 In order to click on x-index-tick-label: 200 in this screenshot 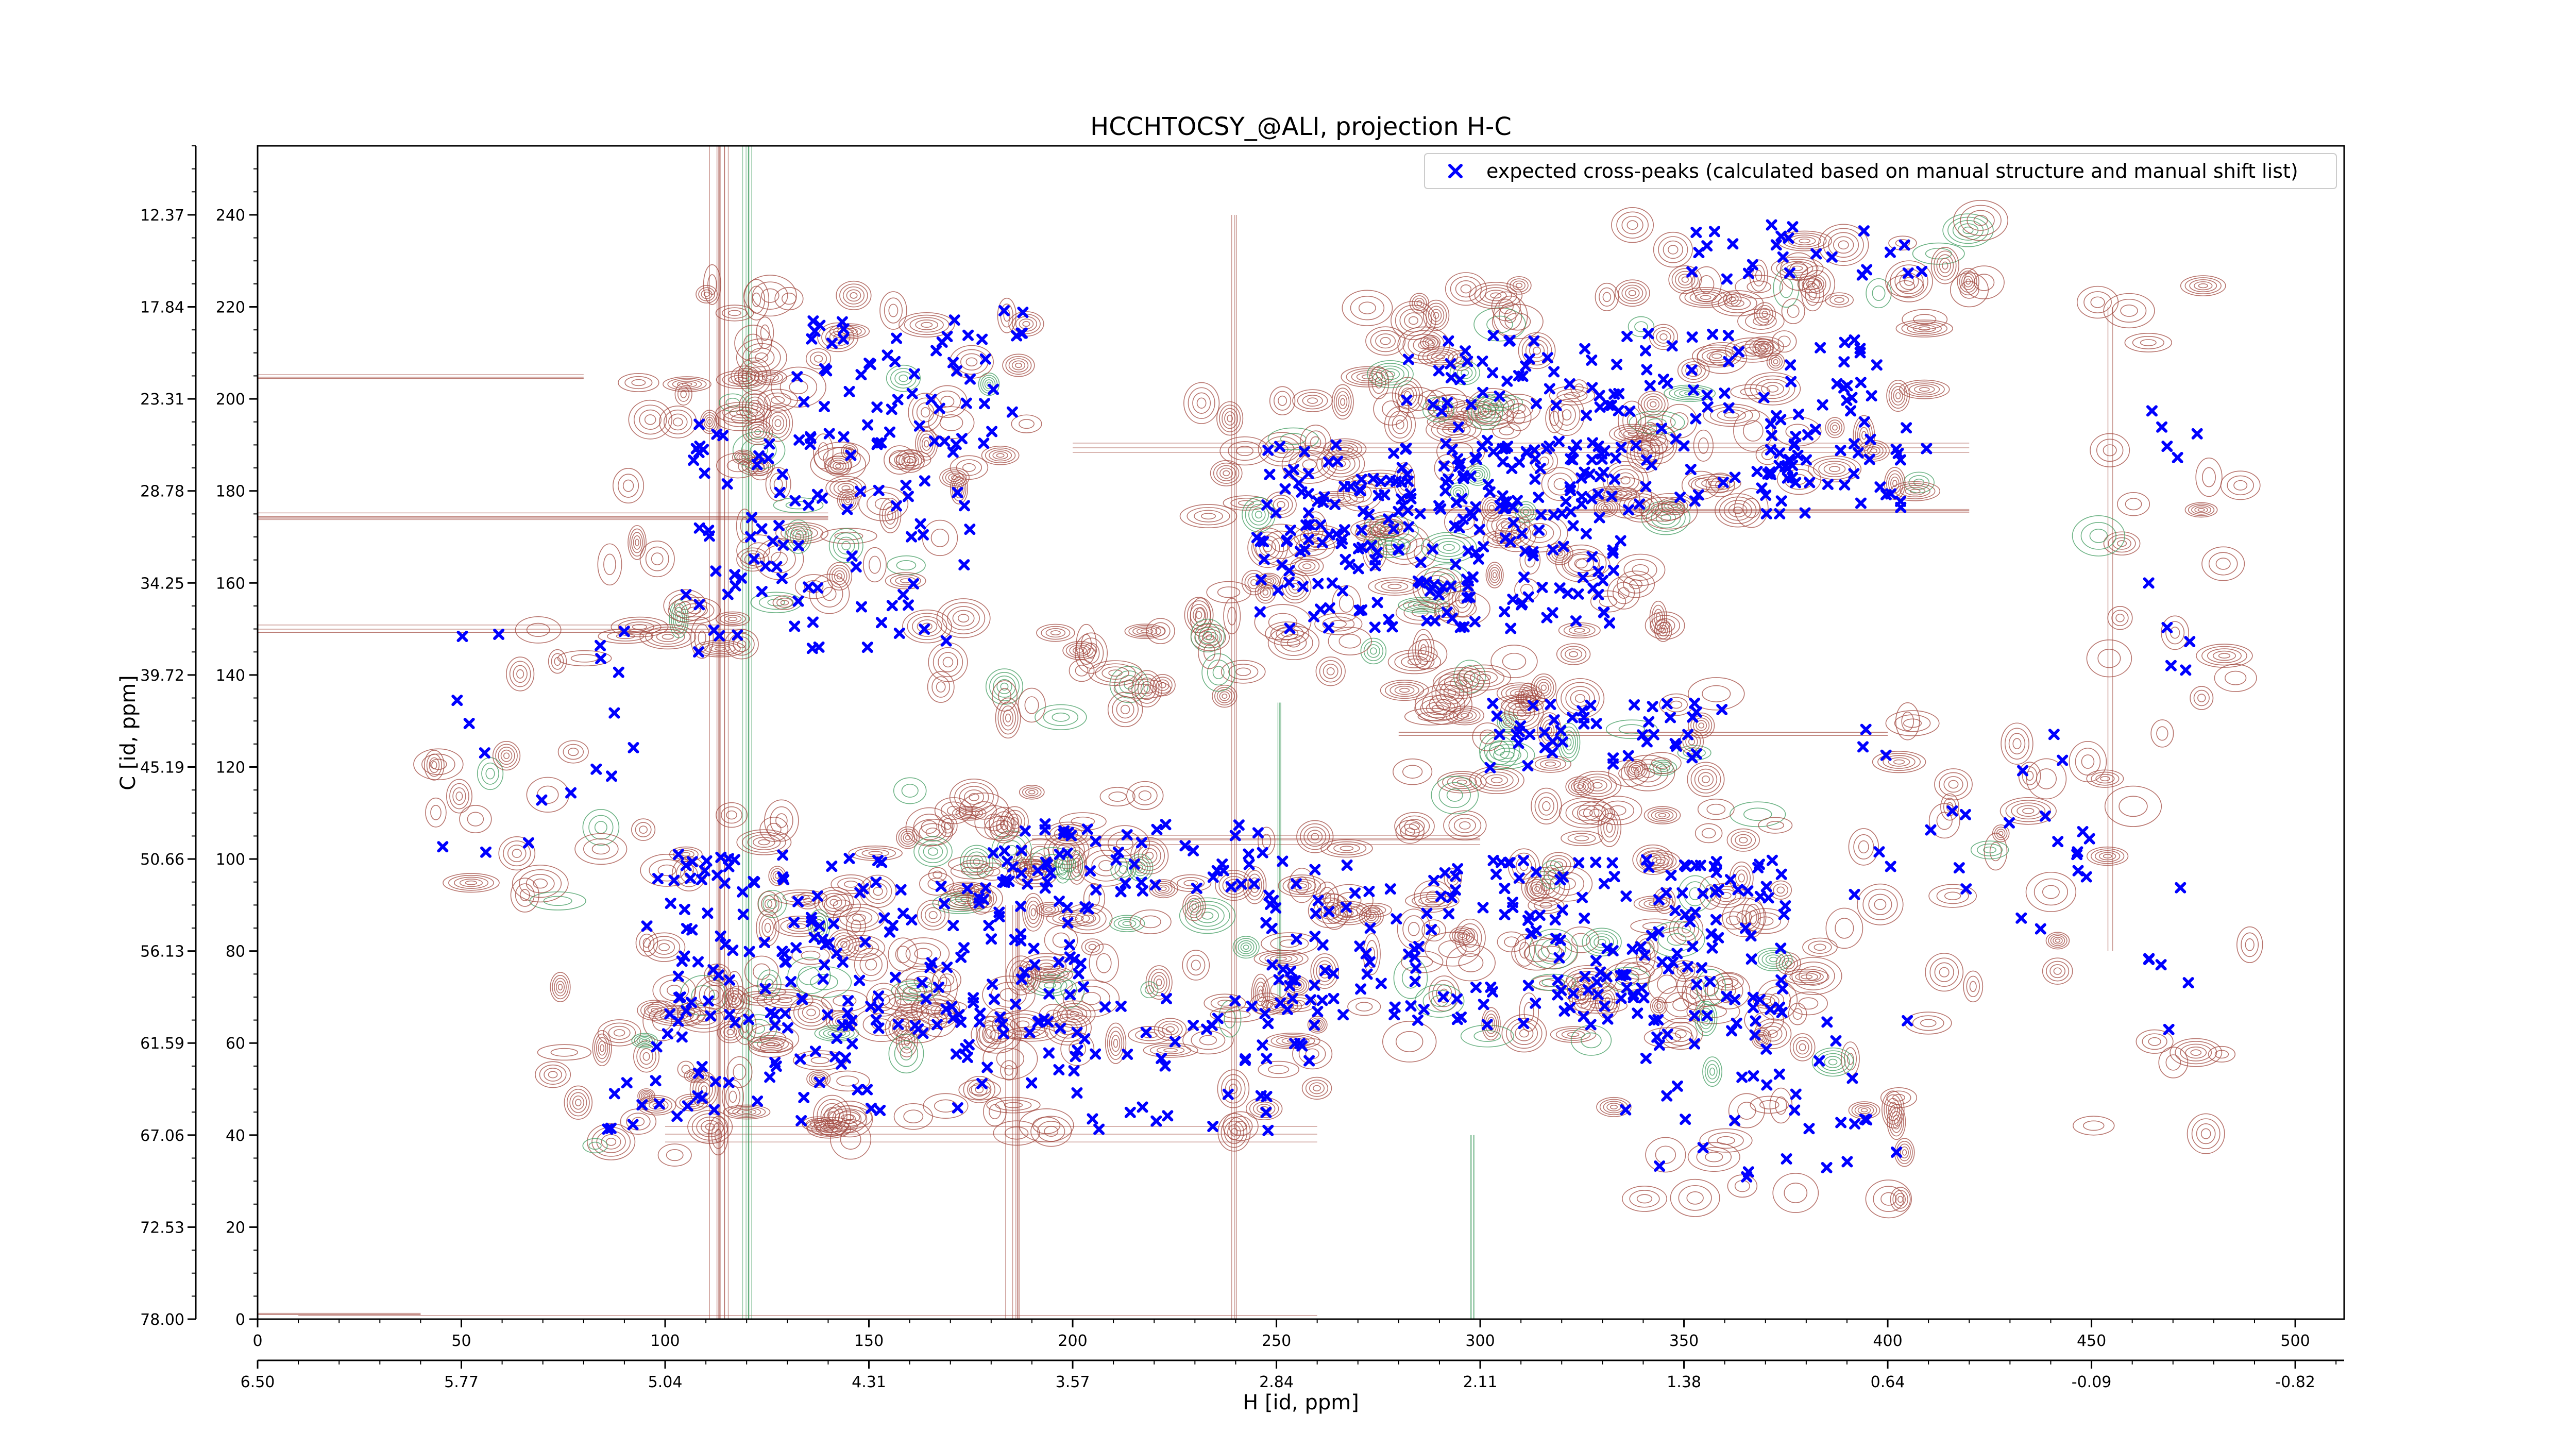, I will do `click(1072, 1341)`.